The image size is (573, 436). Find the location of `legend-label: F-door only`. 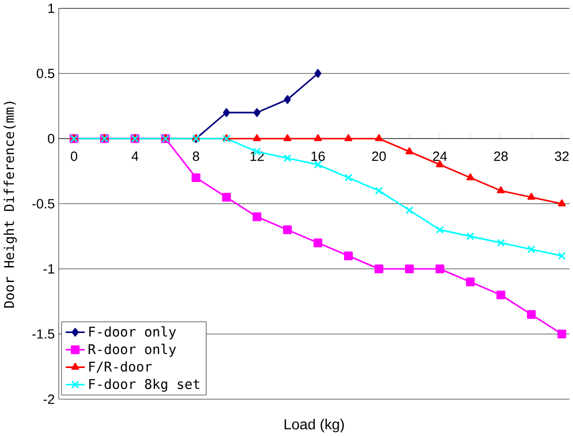

legend-label: F-door only is located at coordinates (132, 333).